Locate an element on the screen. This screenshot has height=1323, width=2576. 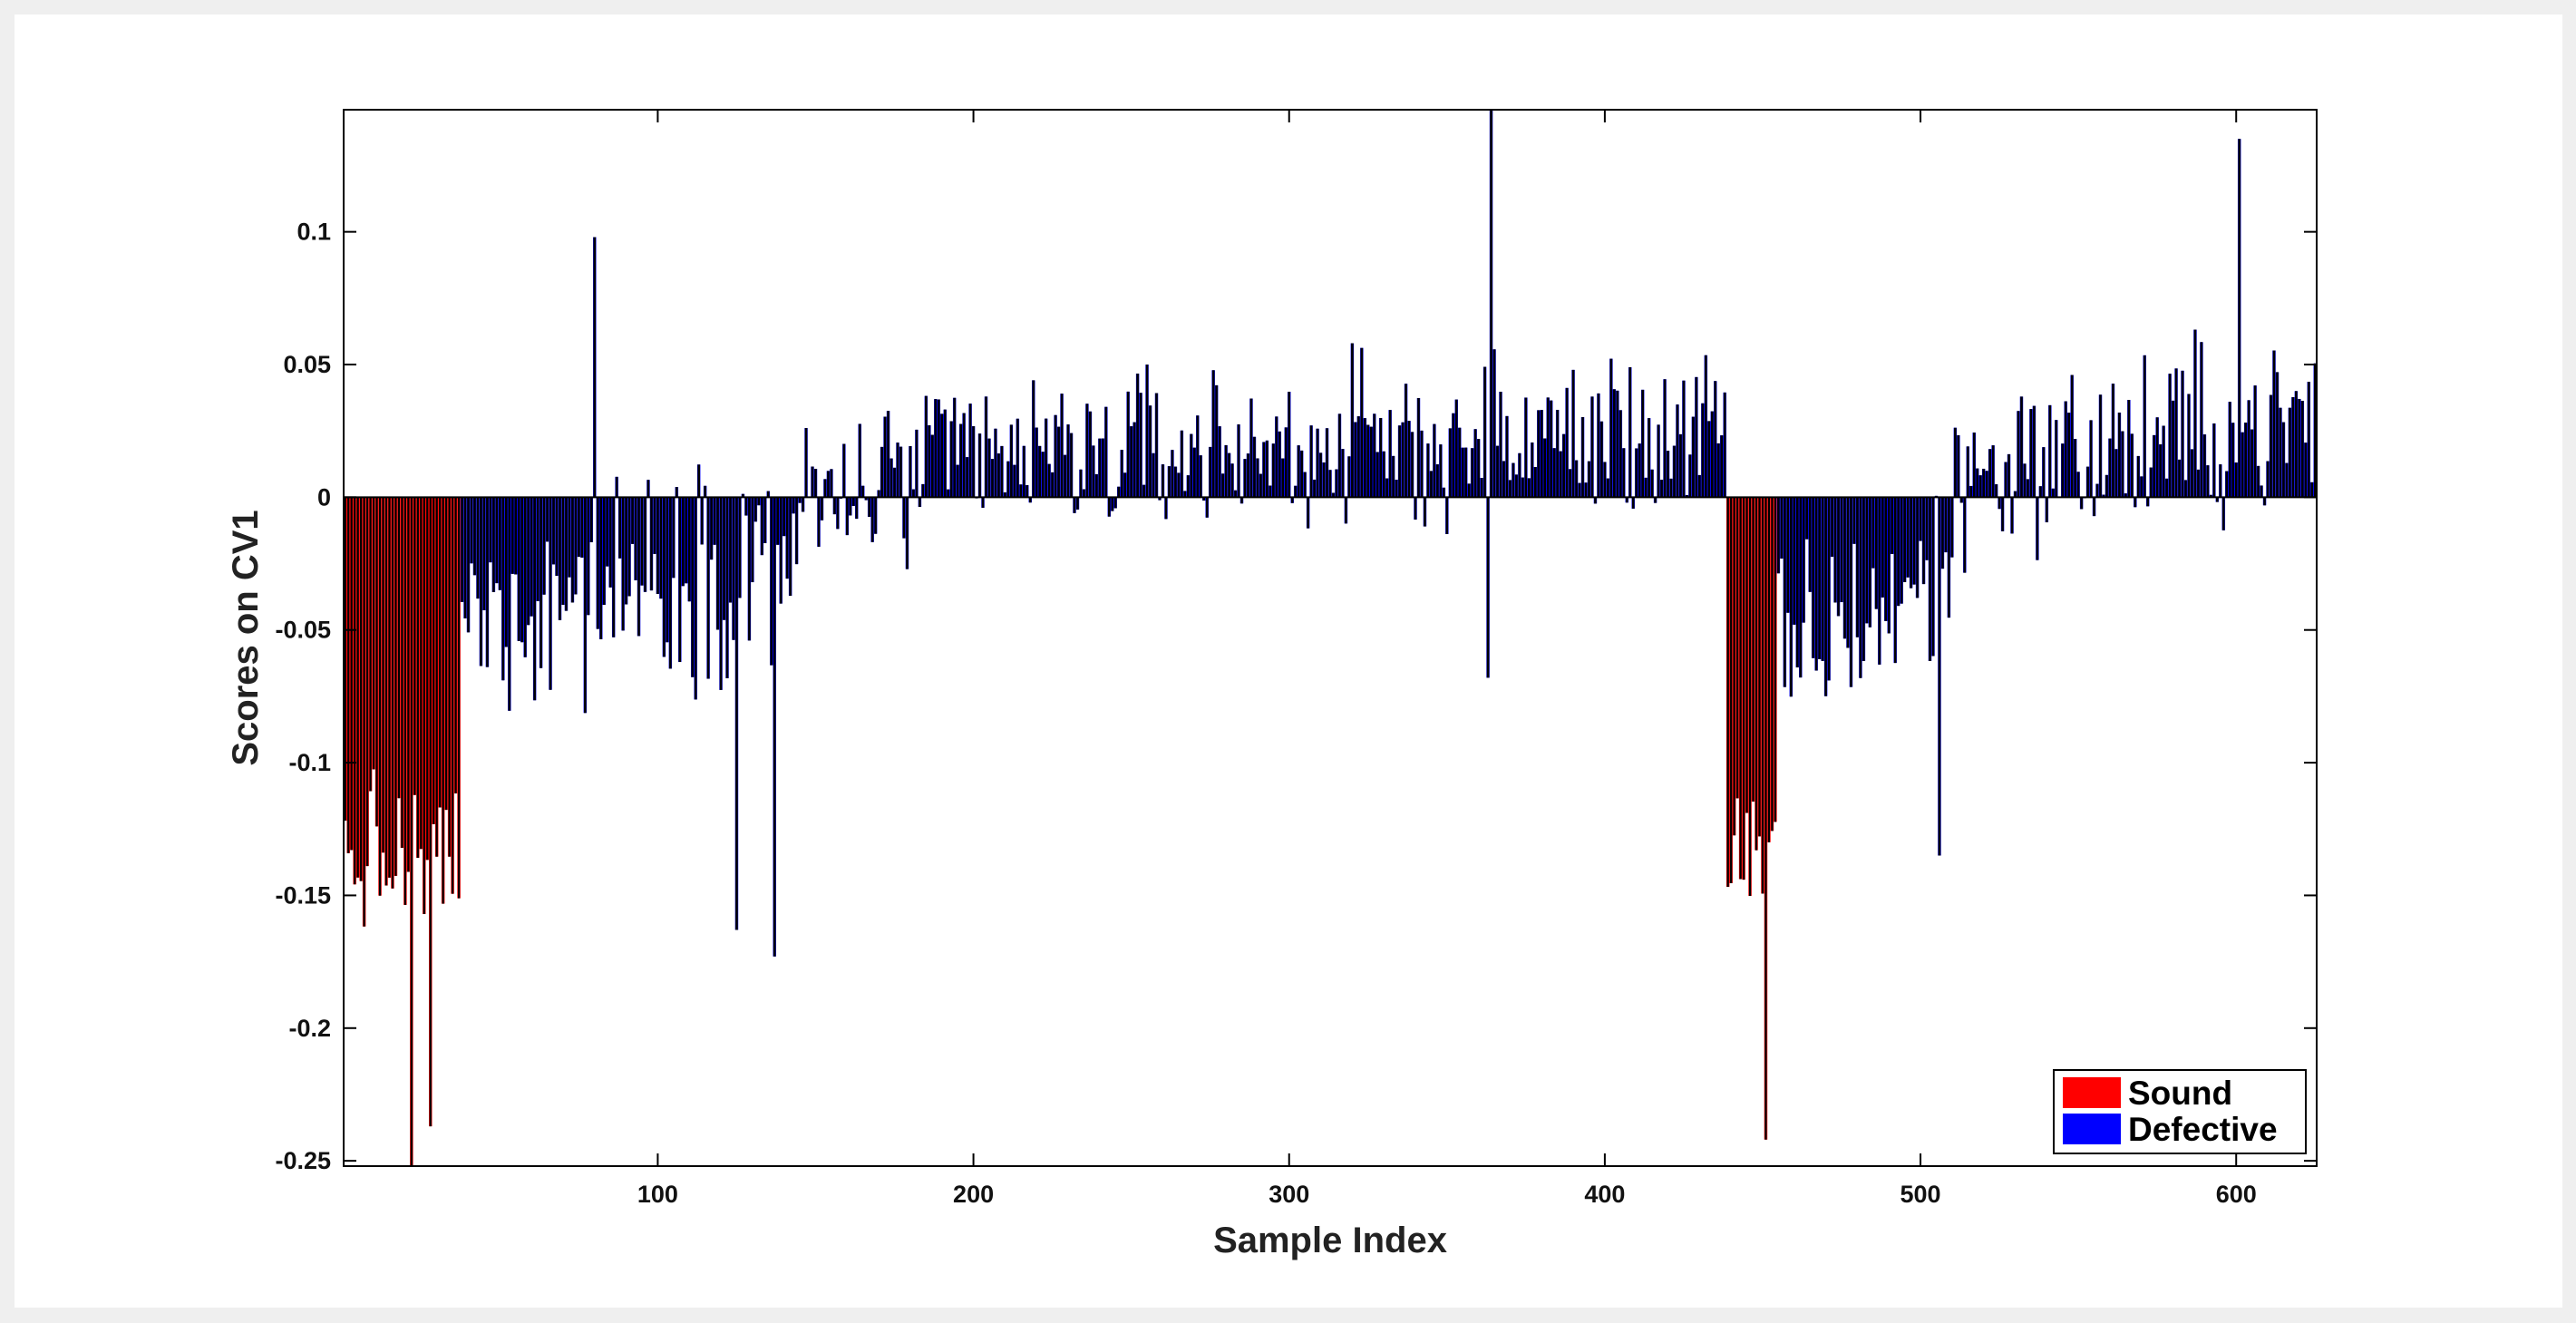
y-tick-label-1: -0.2 is located at coordinates (309, 1028).